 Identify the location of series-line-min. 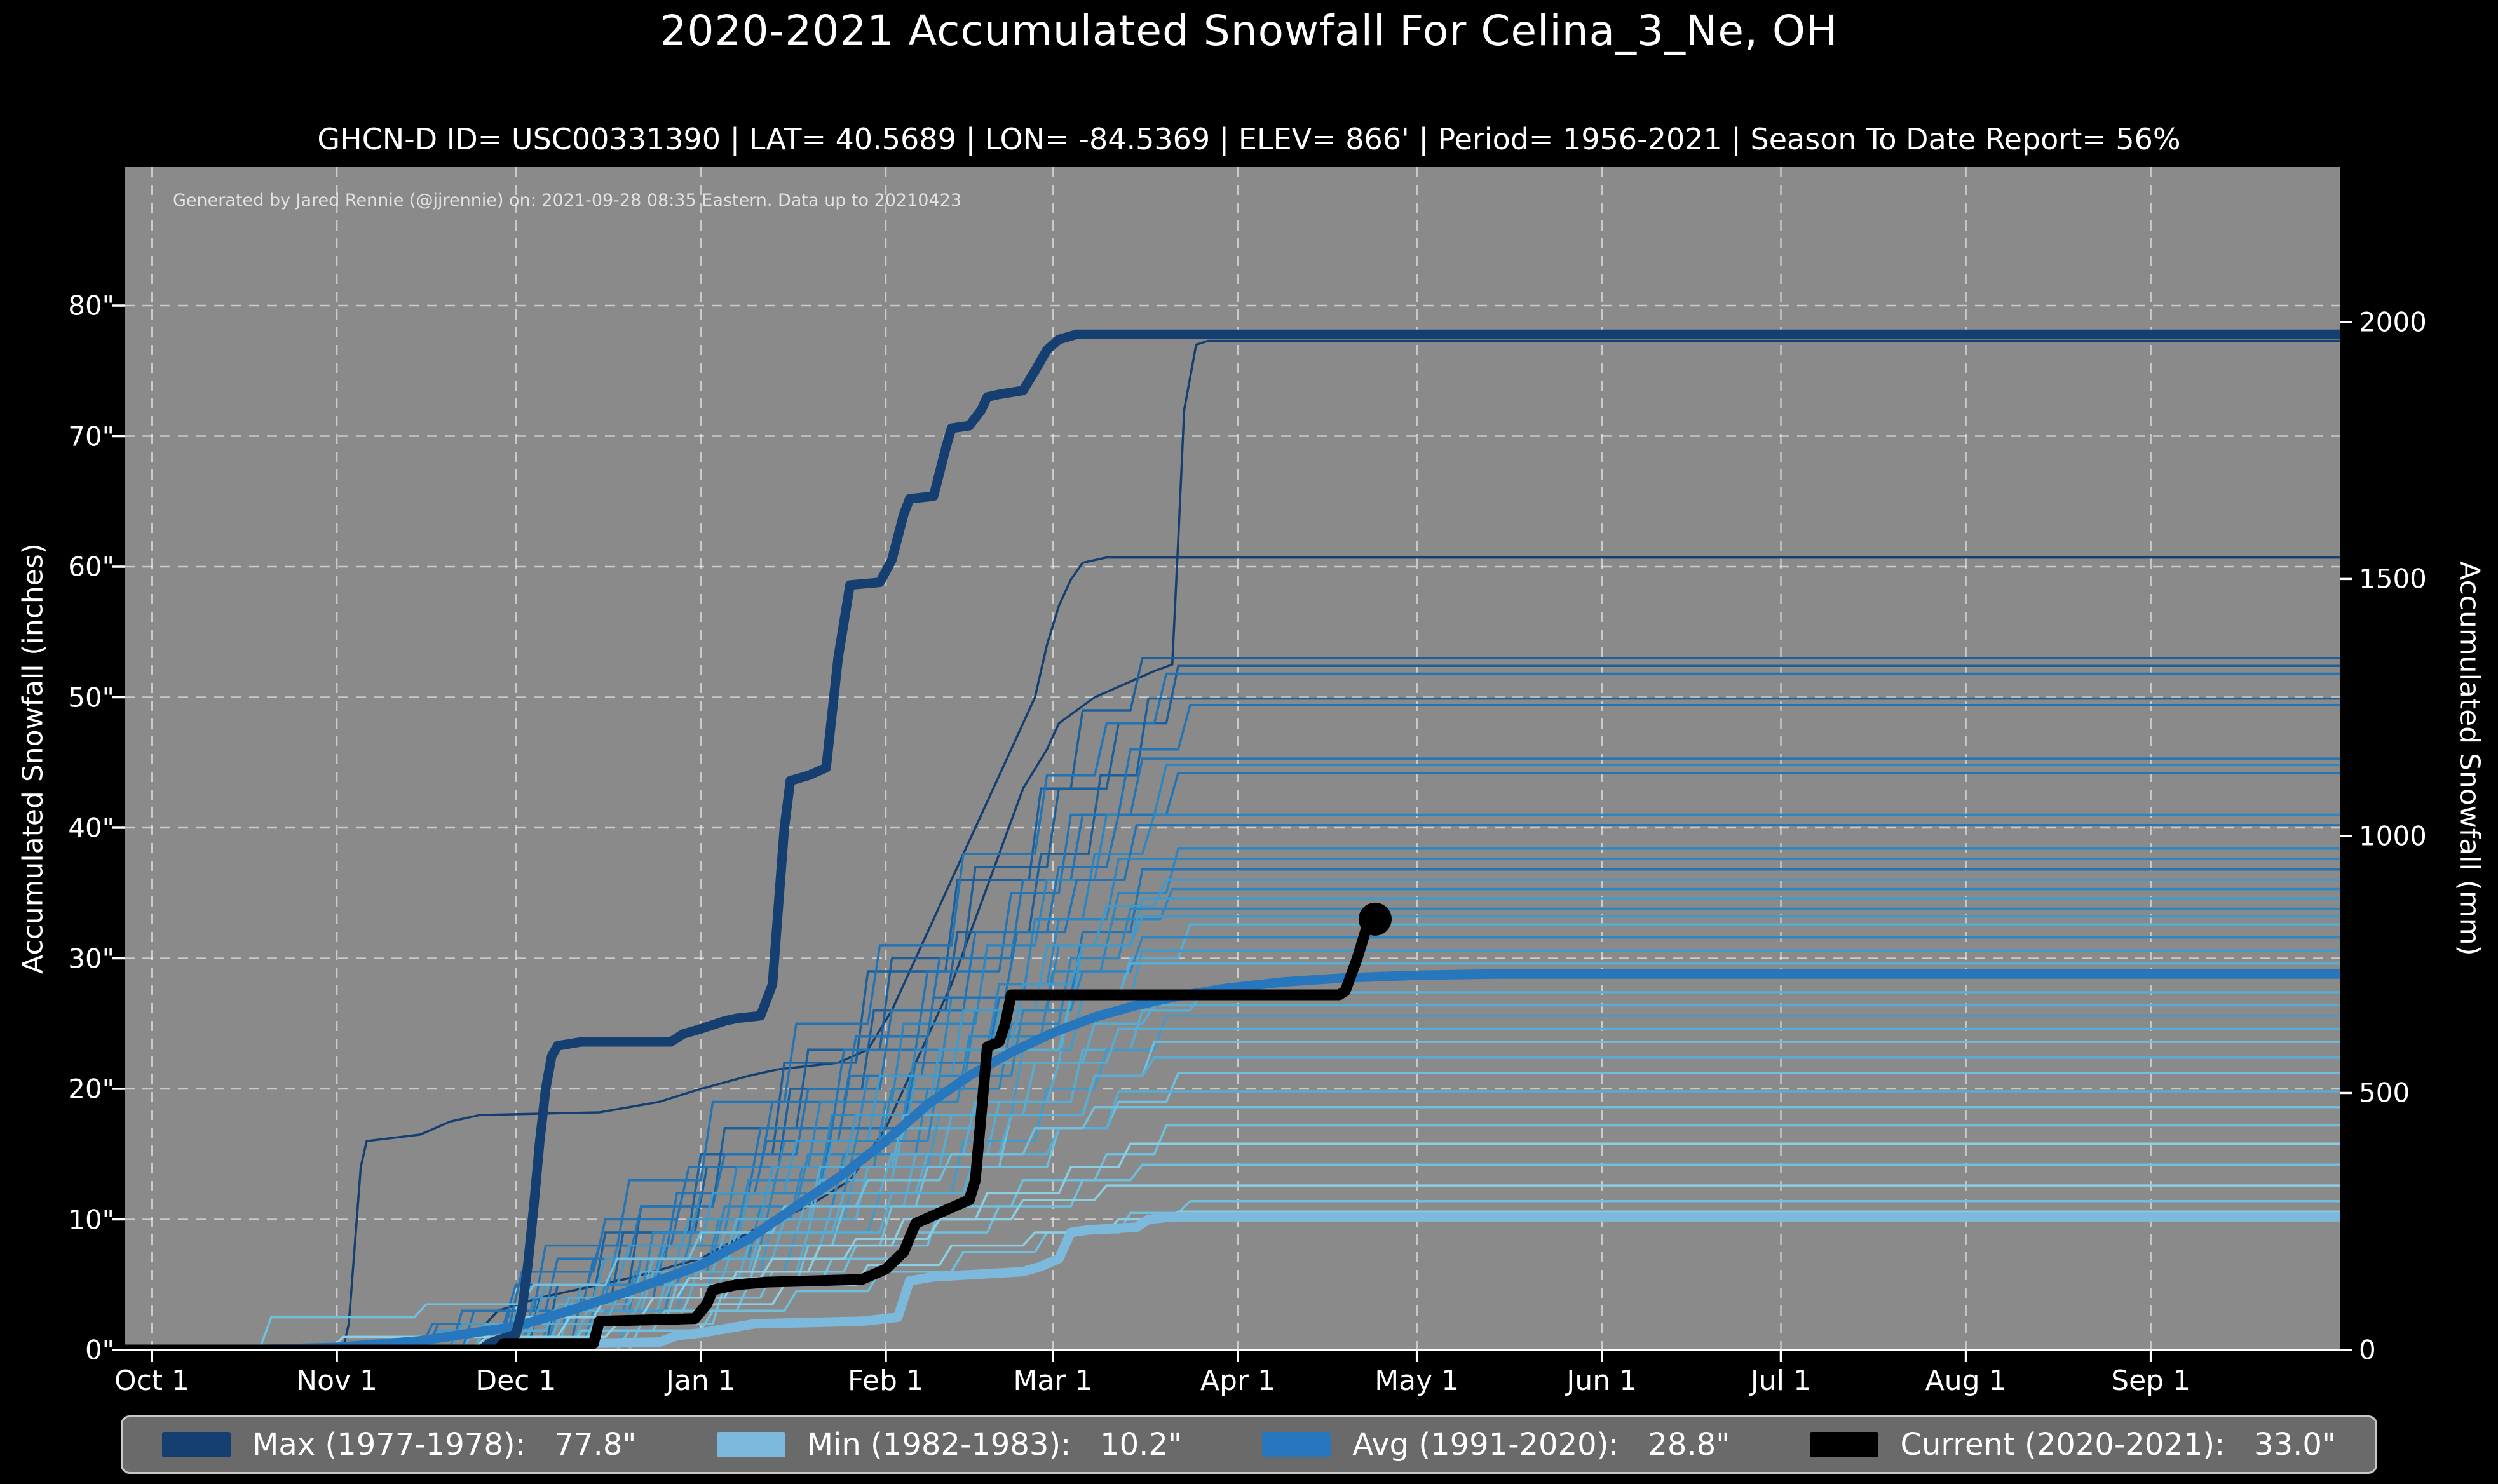
(1232, 1280).